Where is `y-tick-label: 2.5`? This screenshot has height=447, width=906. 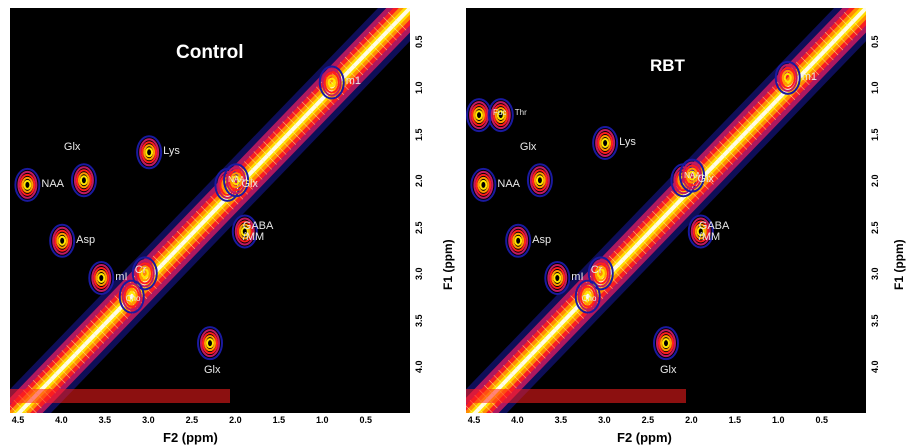 y-tick-label: 2.5 is located at coordinates (875, 227).